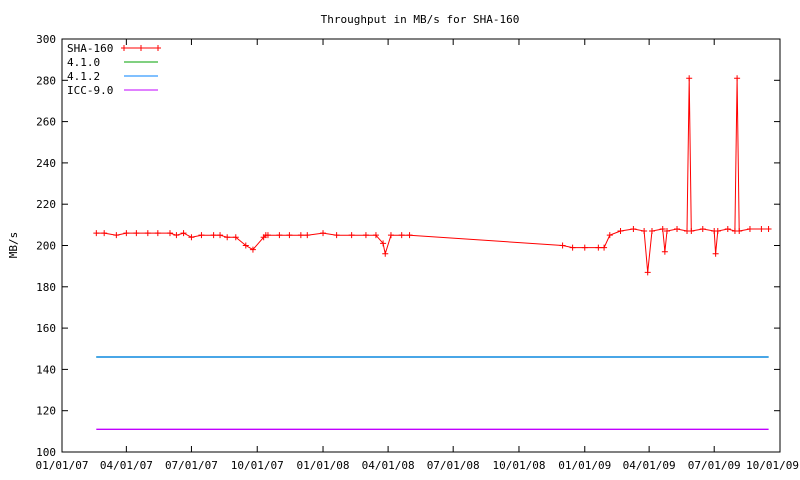 This screenshot has width=800, height=480. I want to click on x-tick-label: 01/01/07, so click(62, 465).